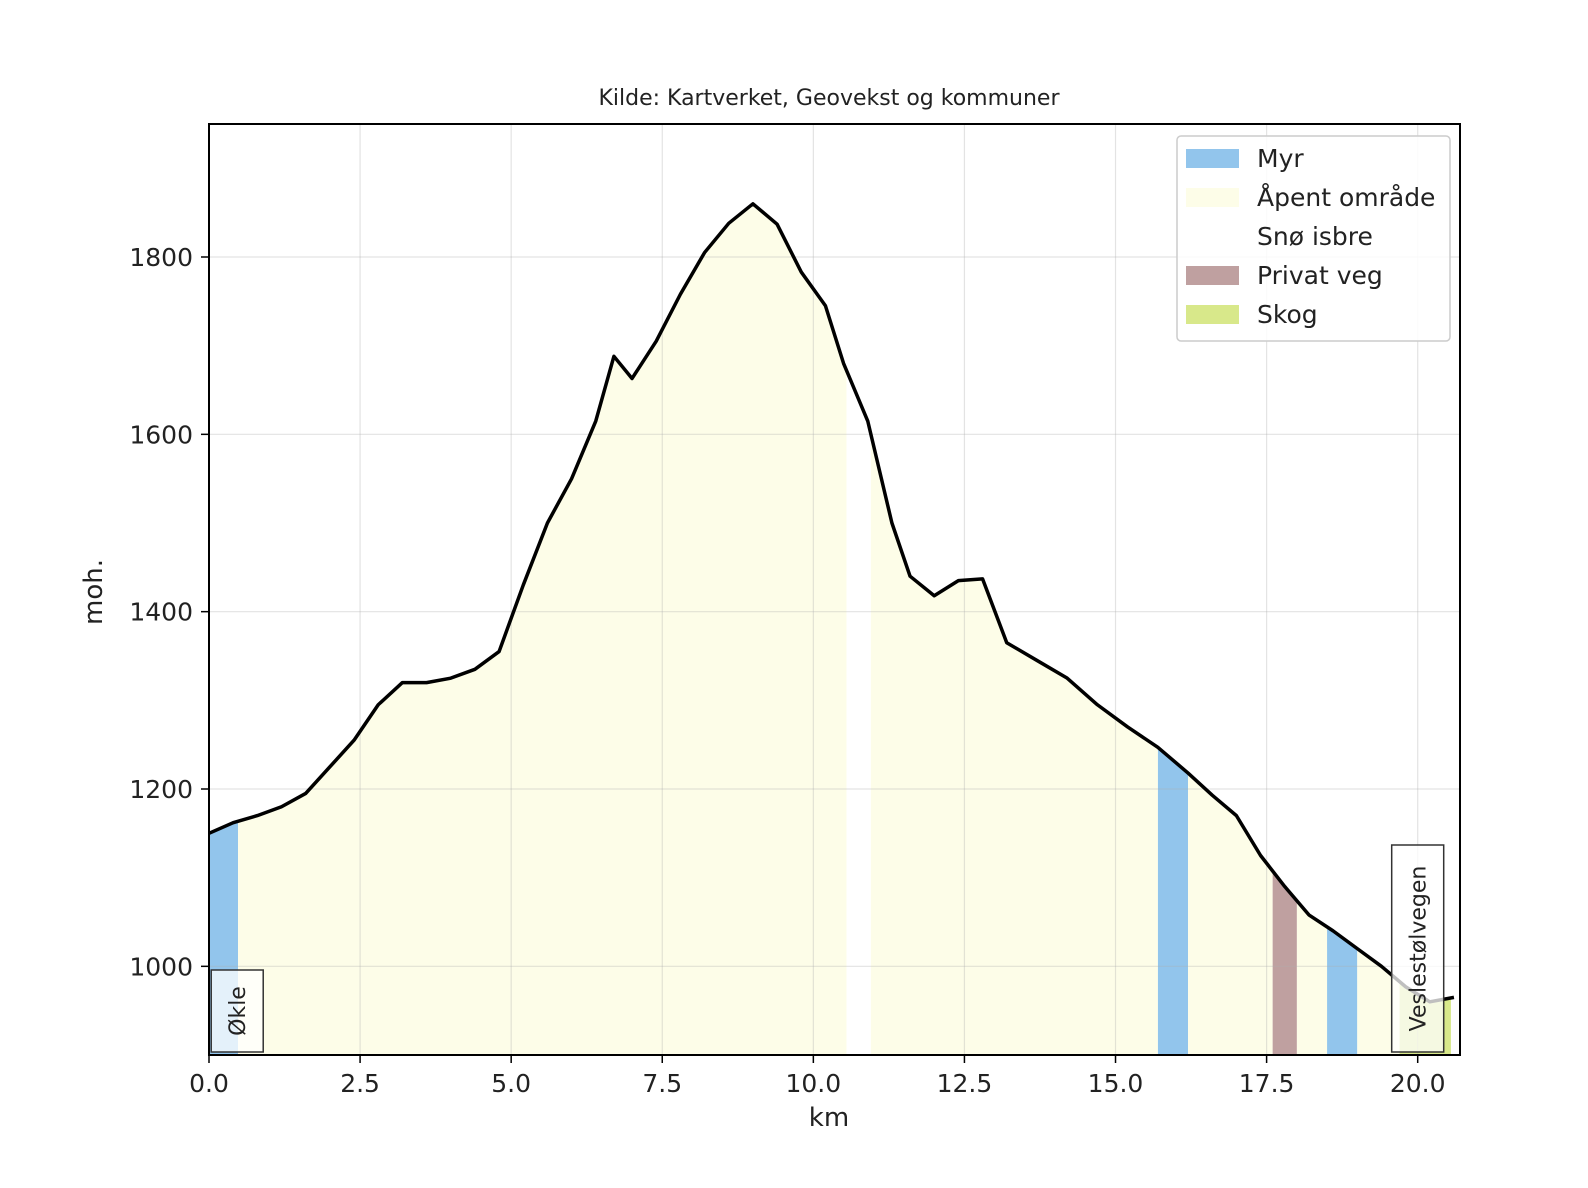 Image resolution: width=1588 pixels, height=1188 pixels. I want to click on place-annotations: Økle Veslestølvegen, so click(827, 948).